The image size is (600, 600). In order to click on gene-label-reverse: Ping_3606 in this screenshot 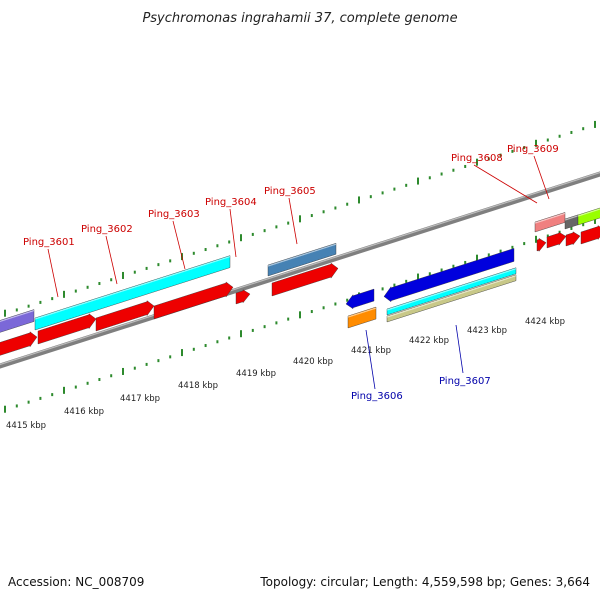, I will do `click(377, 396)`.